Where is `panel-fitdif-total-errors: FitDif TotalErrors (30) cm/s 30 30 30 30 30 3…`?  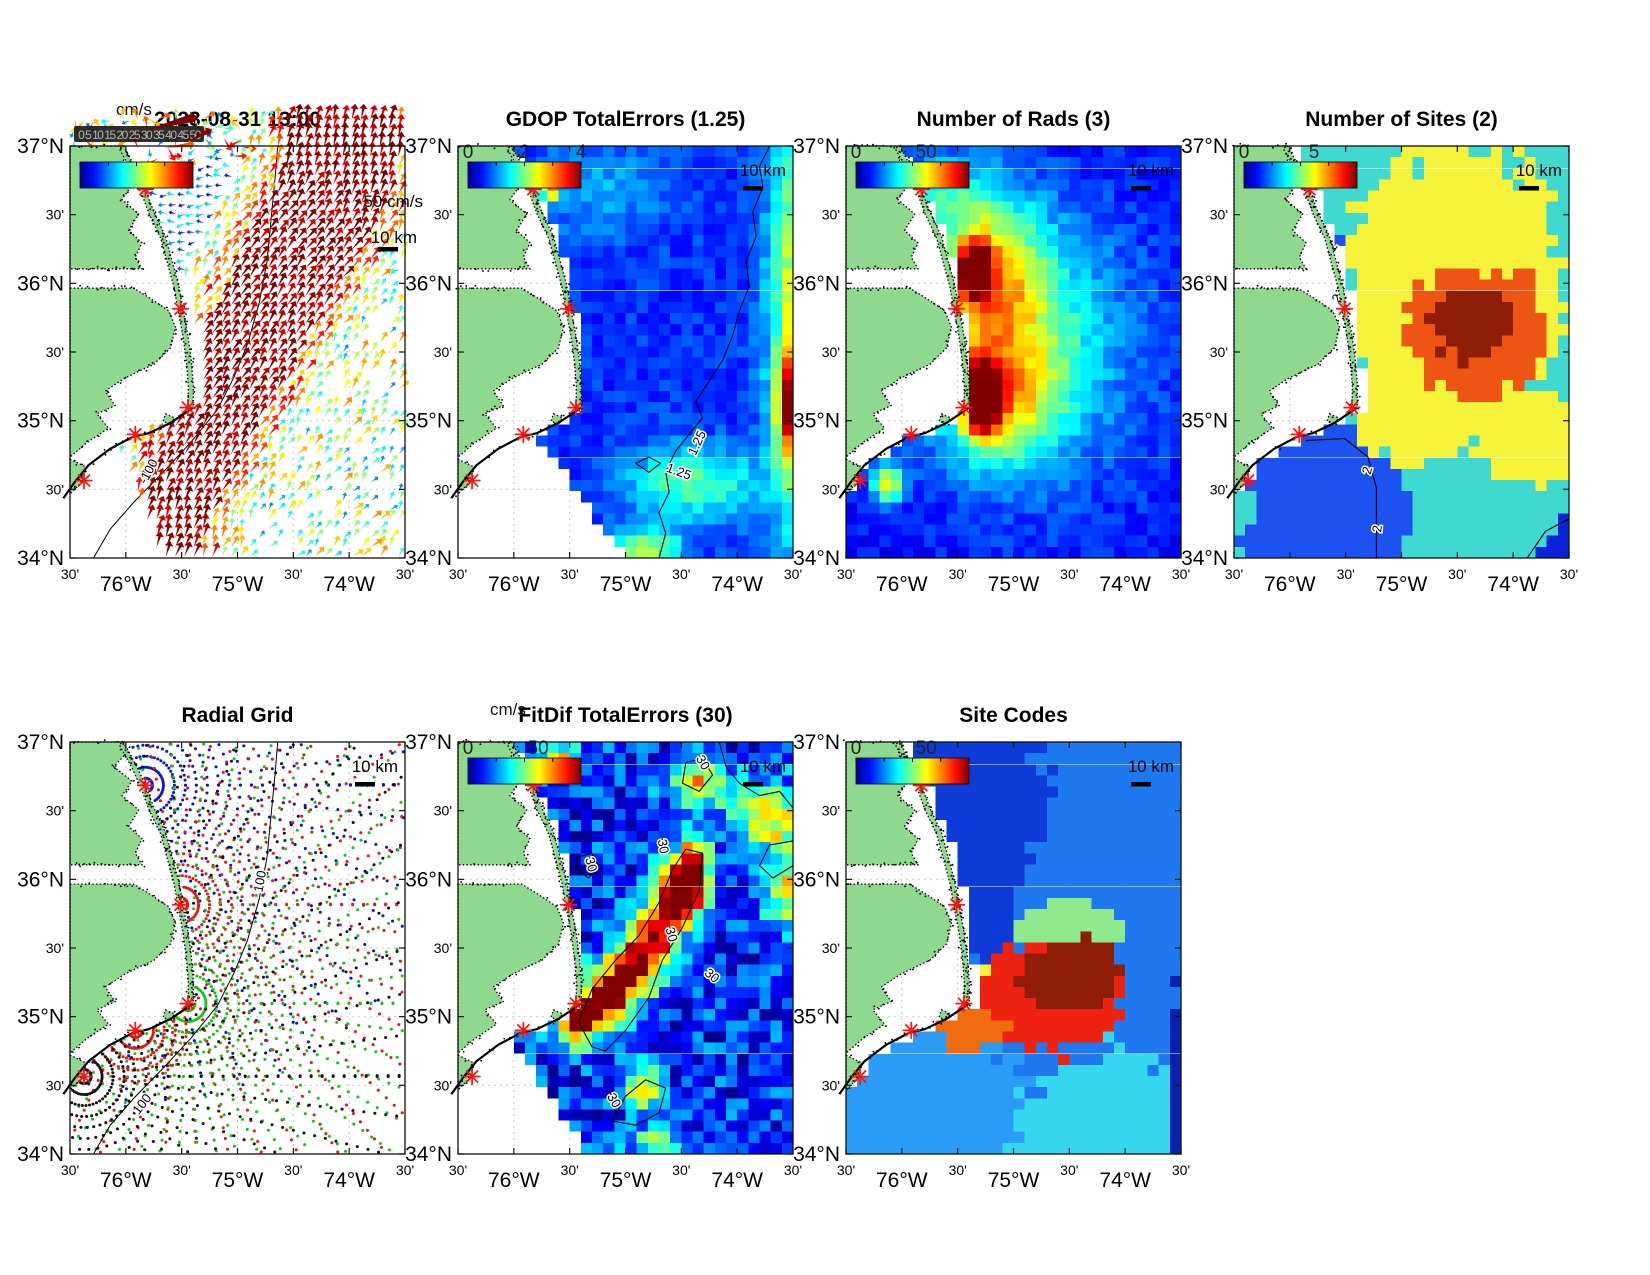 panel-fitdif-total-errors: FitDif TotalErrors (30) cm/s 30 30 30 30 30 3… is located at coordinates (603, 946).